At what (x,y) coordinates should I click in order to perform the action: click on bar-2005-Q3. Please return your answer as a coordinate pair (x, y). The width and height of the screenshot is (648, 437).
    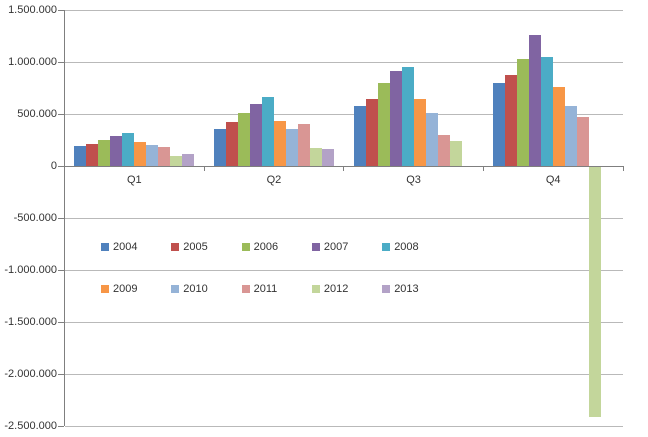
    Looking at the image, I should click on (371, 132).